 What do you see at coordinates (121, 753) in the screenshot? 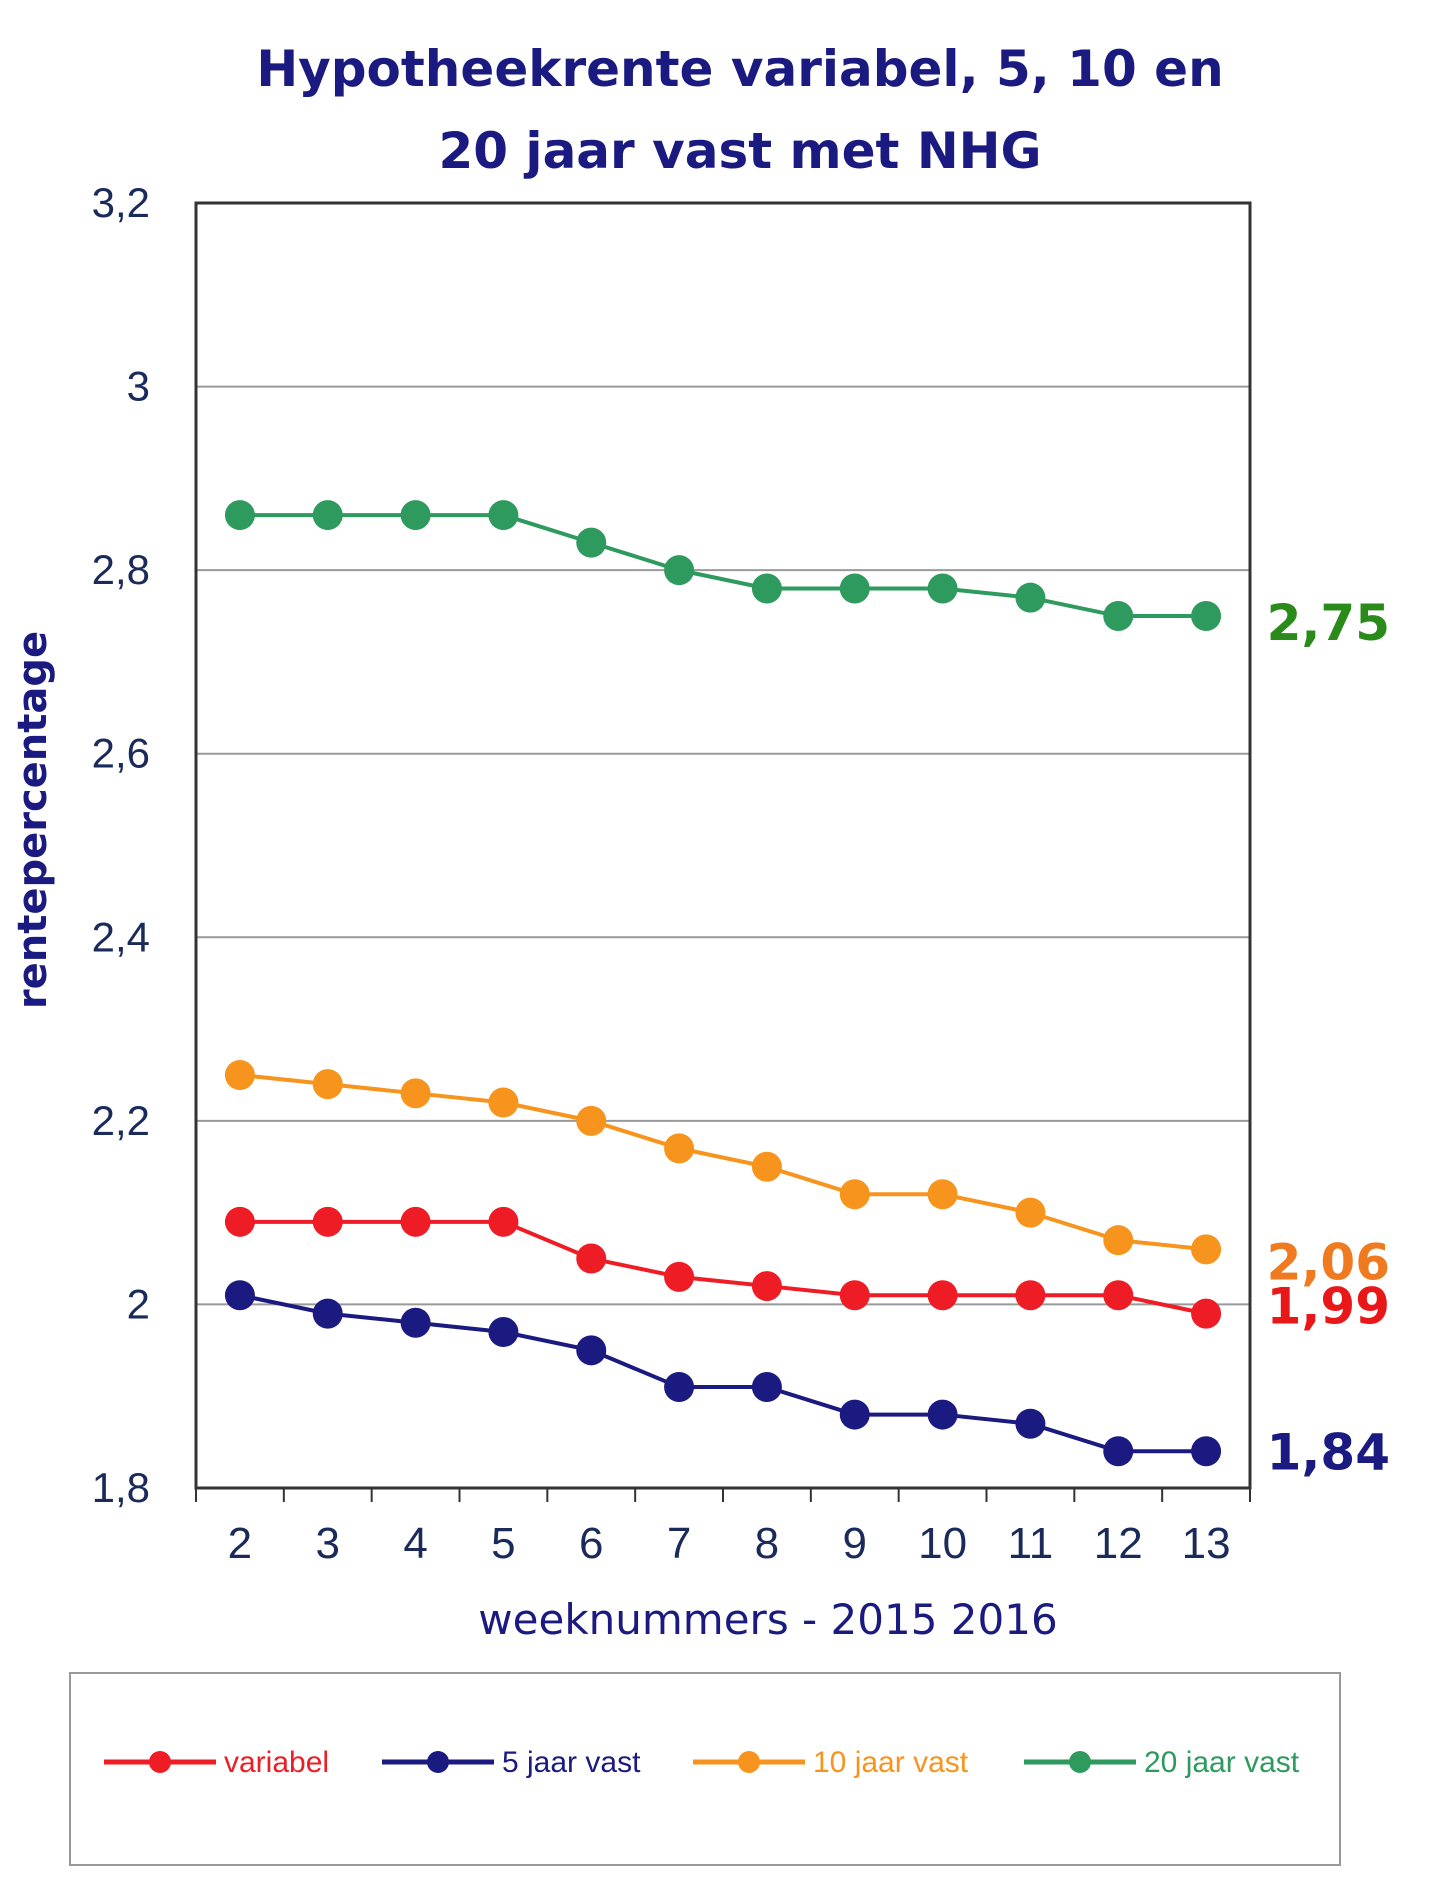
I see `y-tick-label: 2,6` at bounding box center [121, 753].